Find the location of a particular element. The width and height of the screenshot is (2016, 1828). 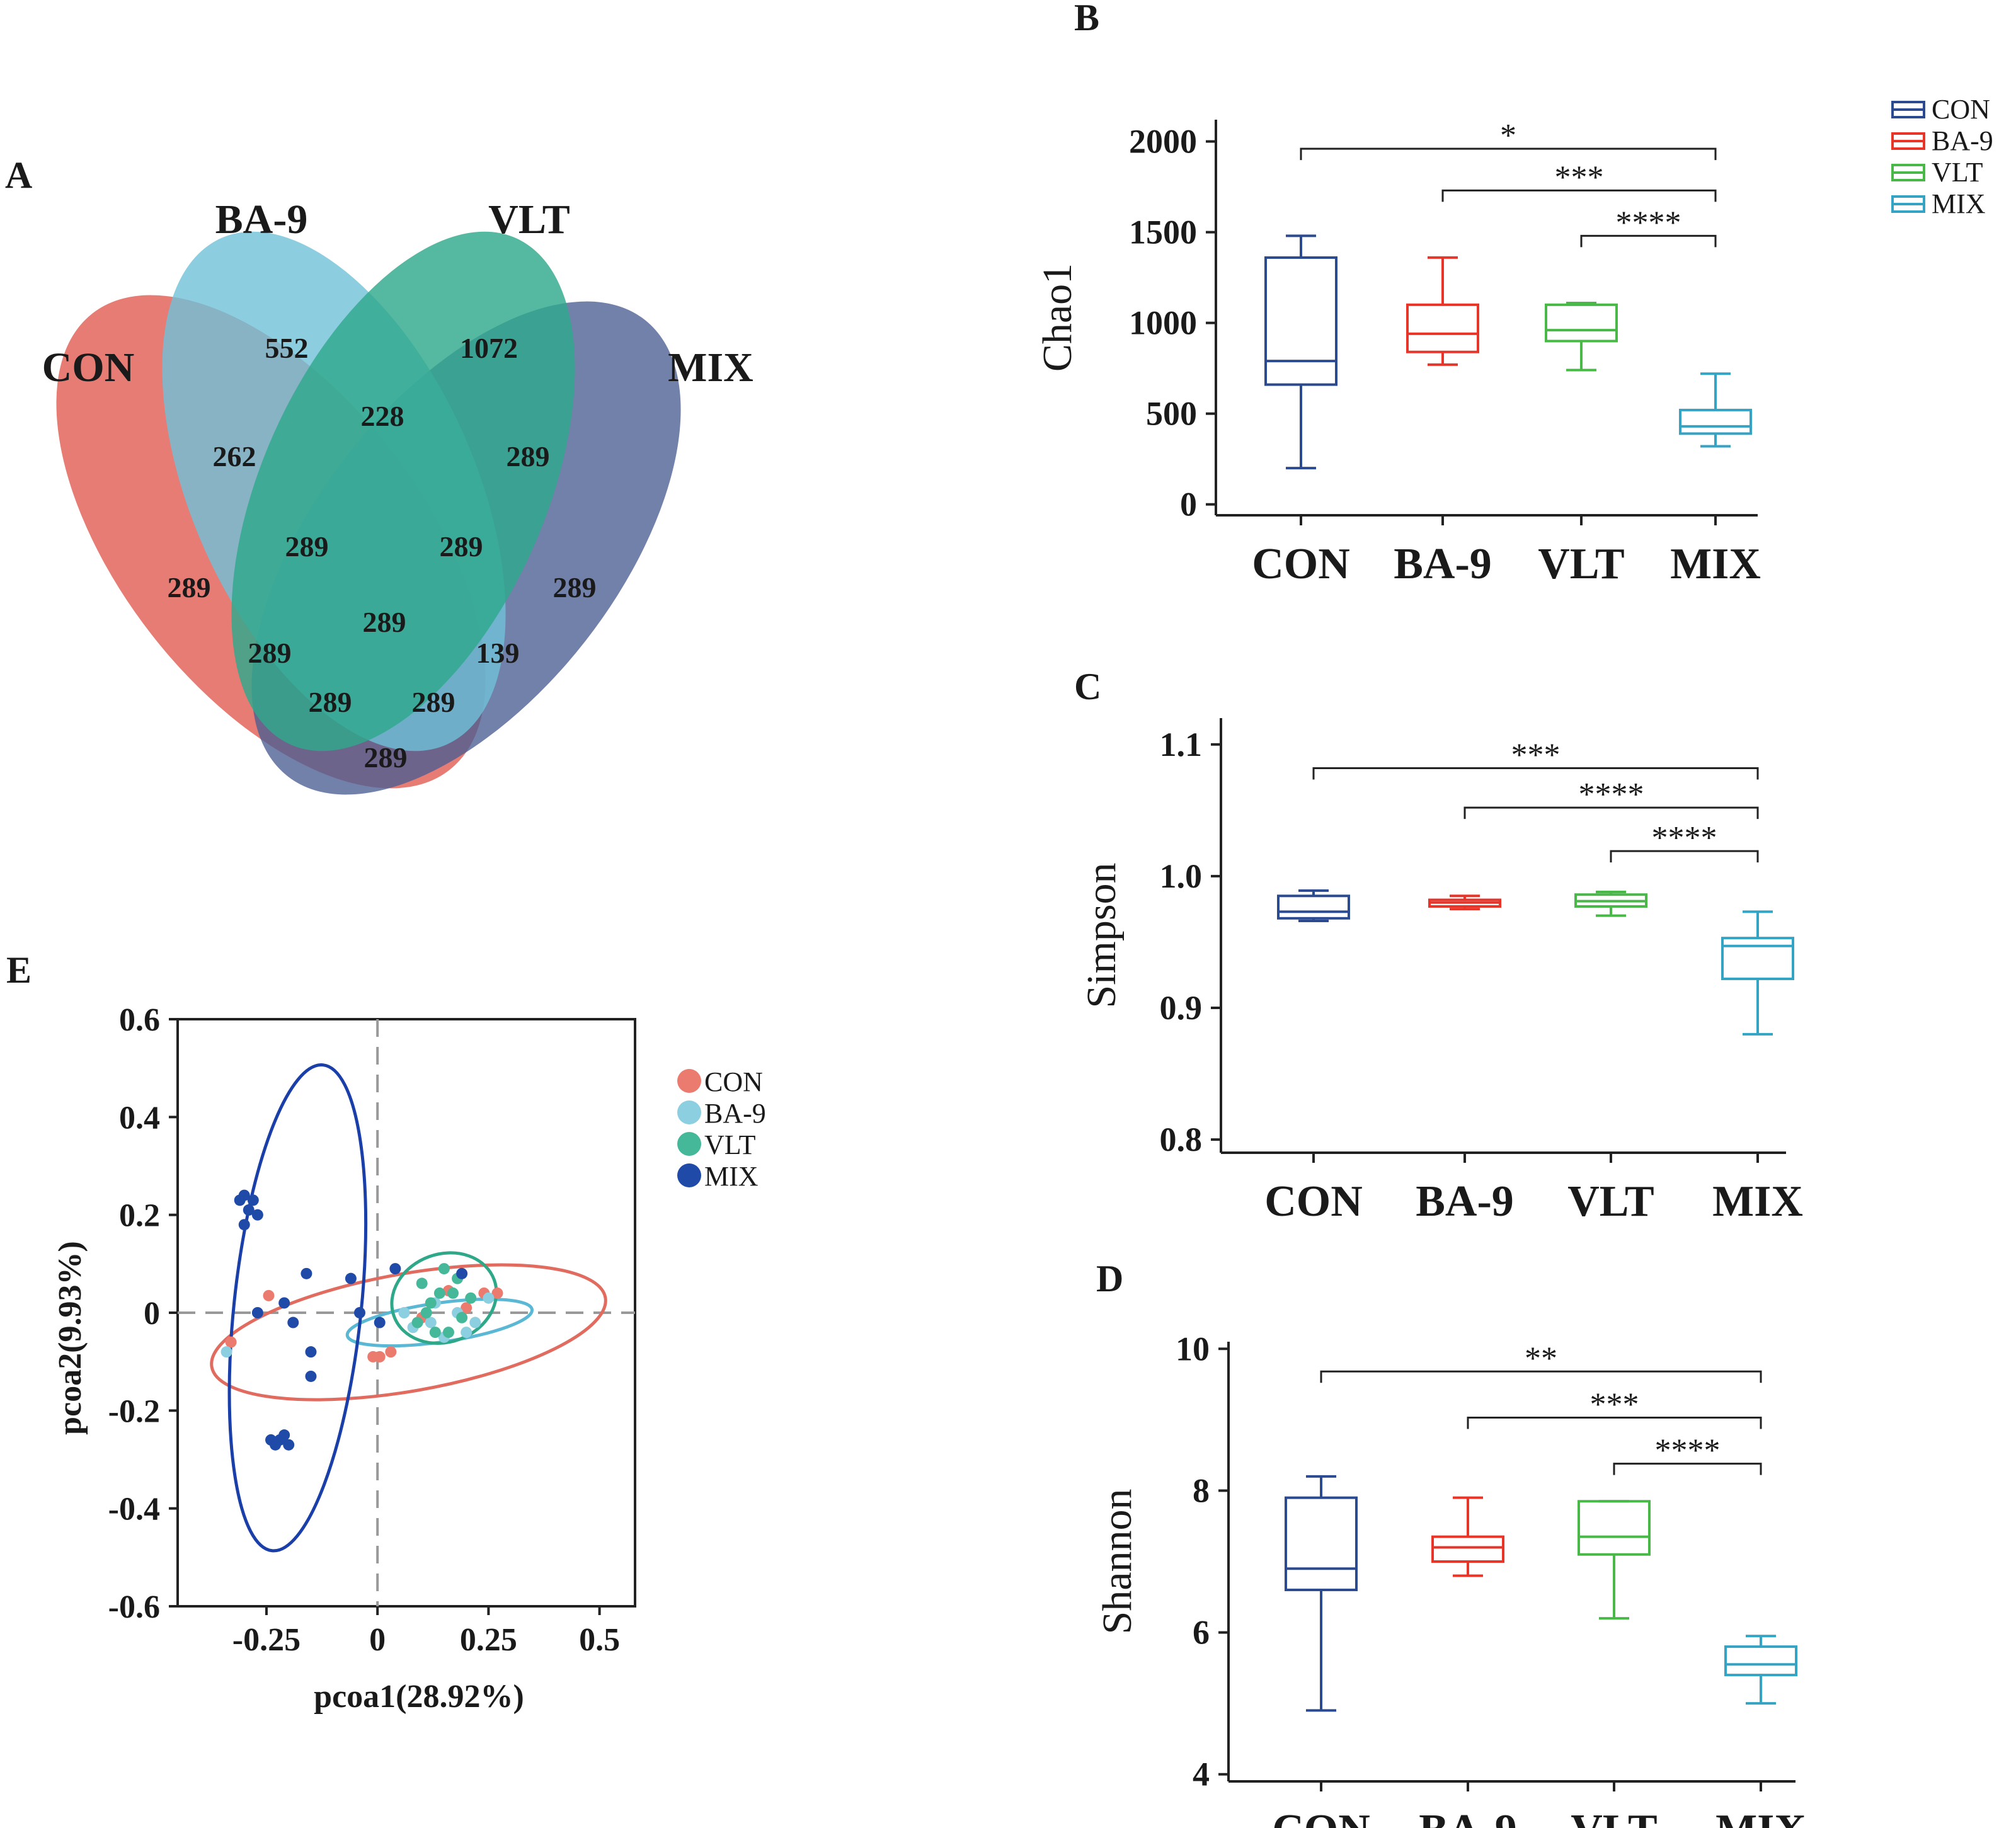

box-vlt is located at coordinates (1610, 904).